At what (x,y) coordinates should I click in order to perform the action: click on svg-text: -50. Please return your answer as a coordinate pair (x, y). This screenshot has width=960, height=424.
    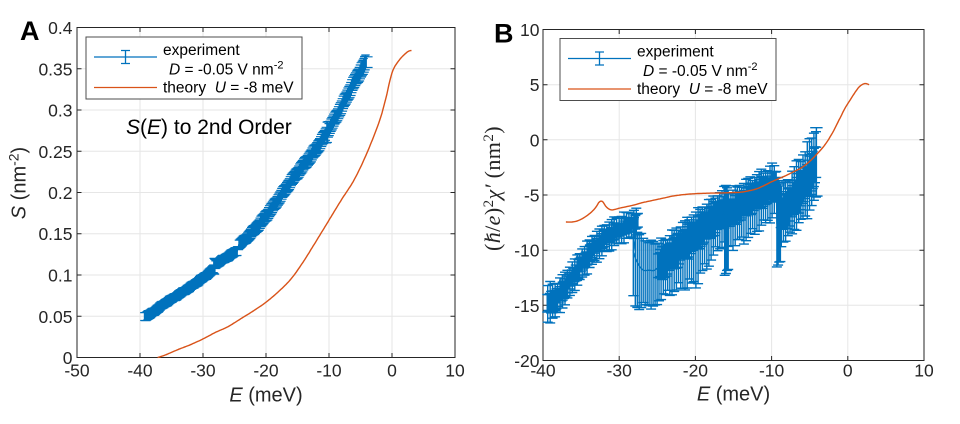
    Looking at the image, I should click on (77, 371).